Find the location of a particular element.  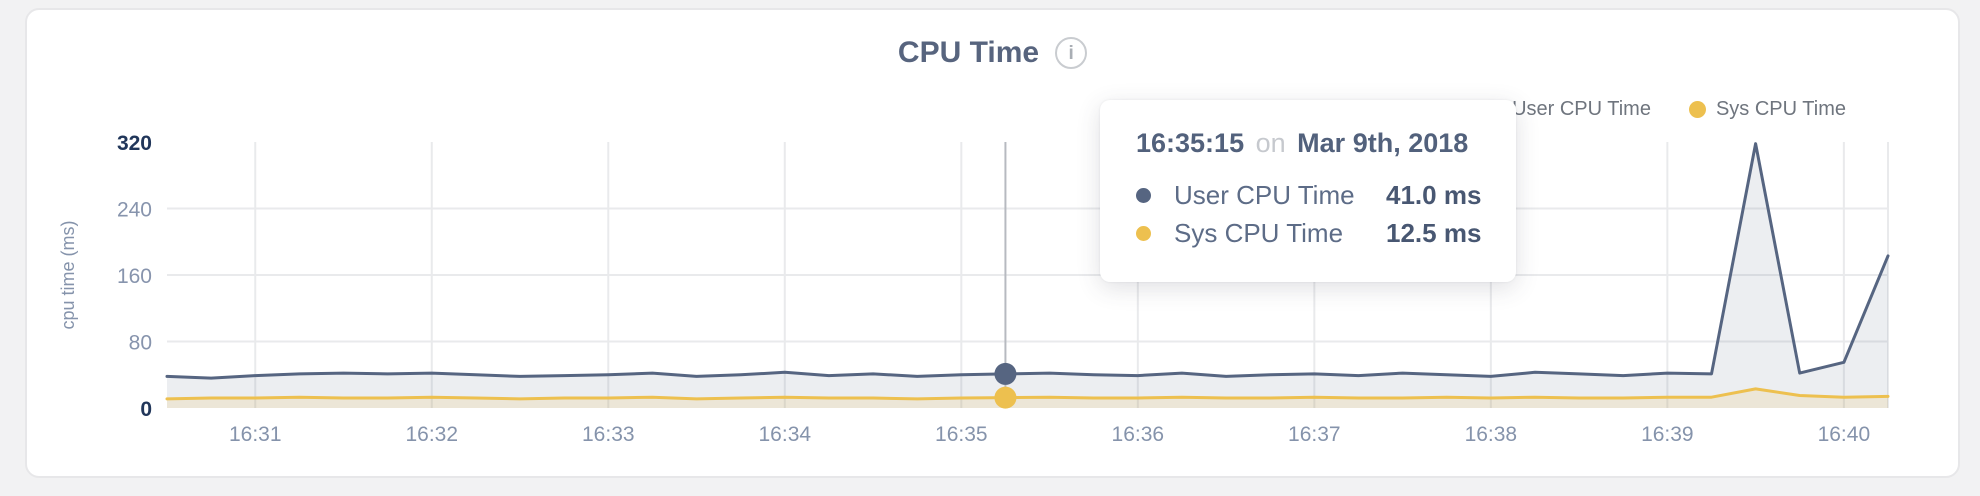

y-axis-tick: 80 is located at coordinates (140, 343).